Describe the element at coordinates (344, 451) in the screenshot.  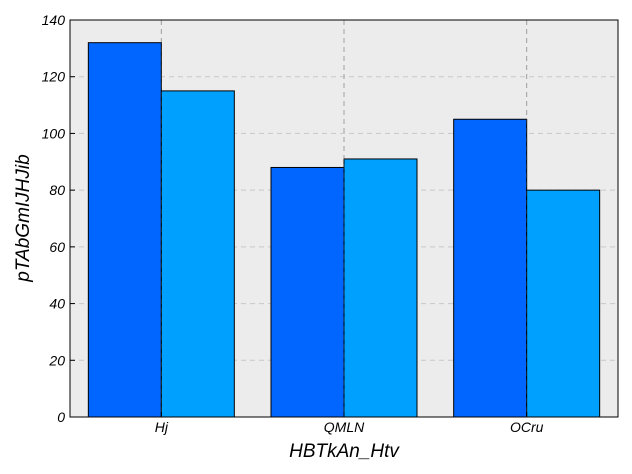
I see `x-axis-label: HBTkAn_Htv` at that location.